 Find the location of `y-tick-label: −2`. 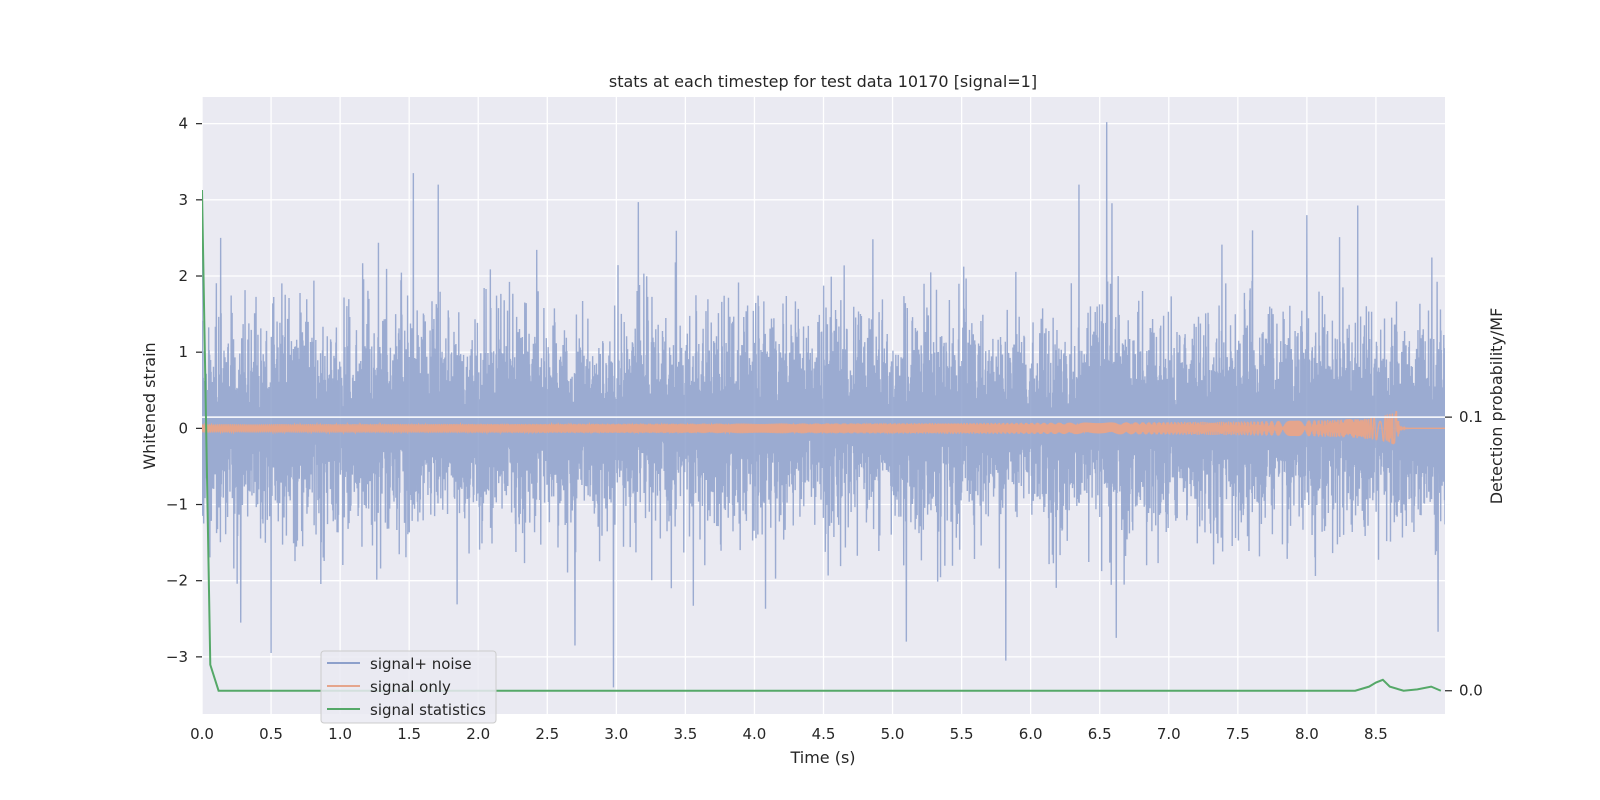

y-tick-label: −2 is located at coordinates (177, 581).